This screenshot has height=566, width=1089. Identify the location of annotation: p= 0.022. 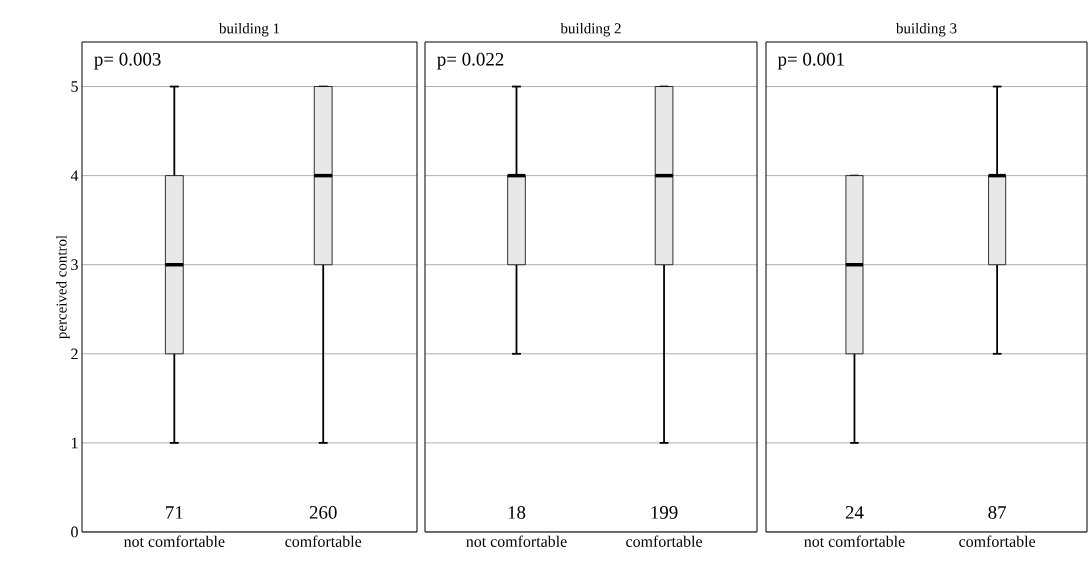
(470, 61).